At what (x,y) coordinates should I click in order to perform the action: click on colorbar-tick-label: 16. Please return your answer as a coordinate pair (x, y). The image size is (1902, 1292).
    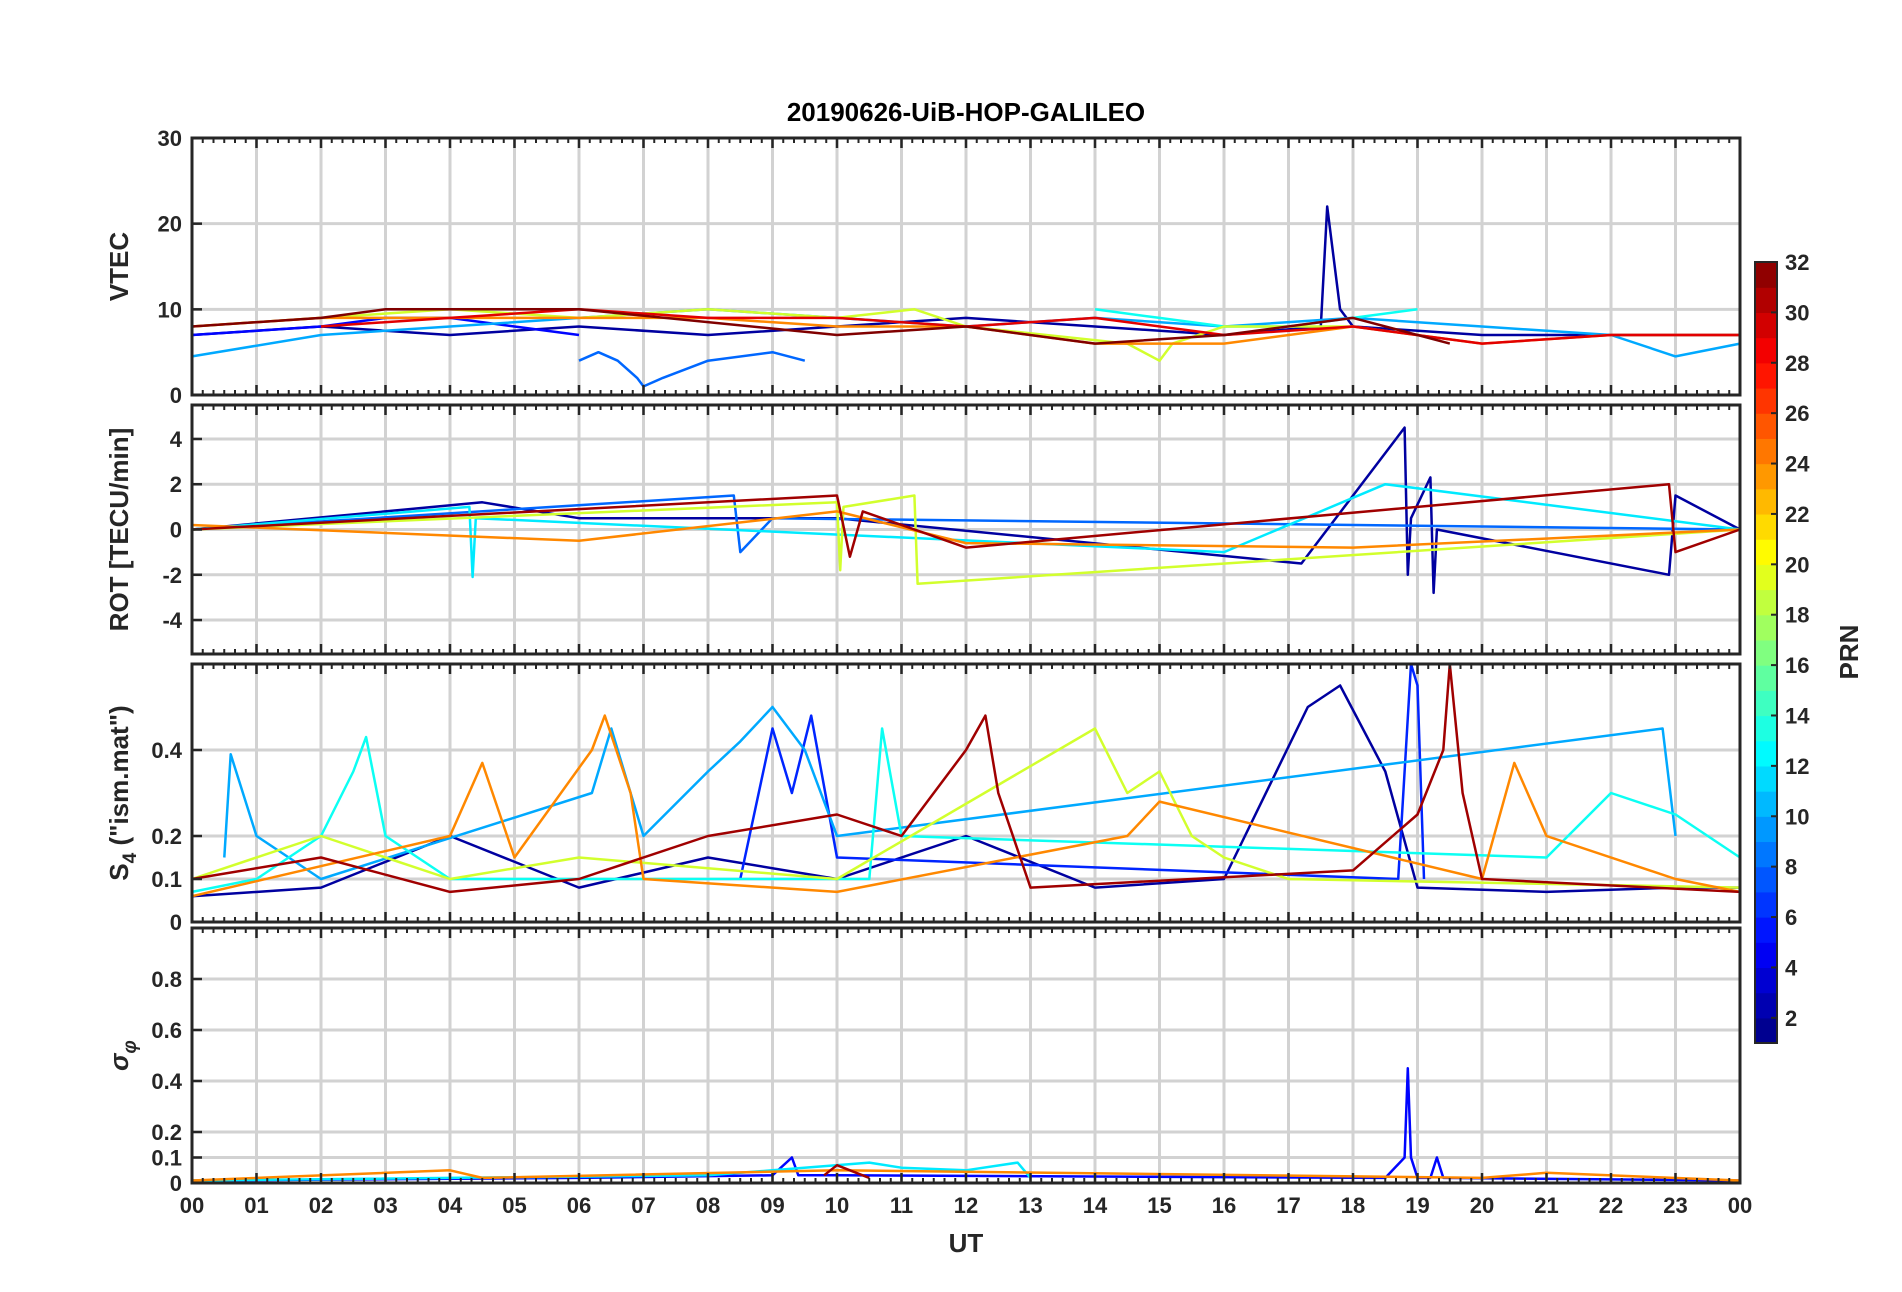
    Looking at the image, I should click on (1797, 665).